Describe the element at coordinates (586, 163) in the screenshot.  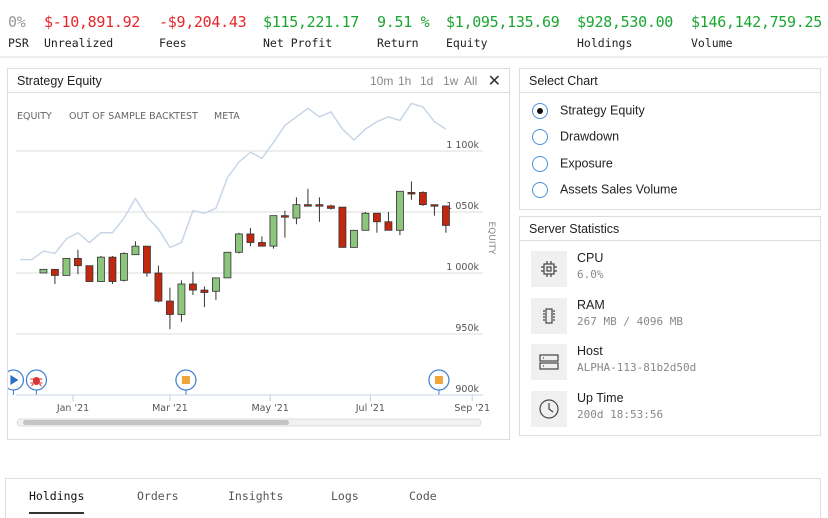
I see `radio-label: Exposure` at that location.